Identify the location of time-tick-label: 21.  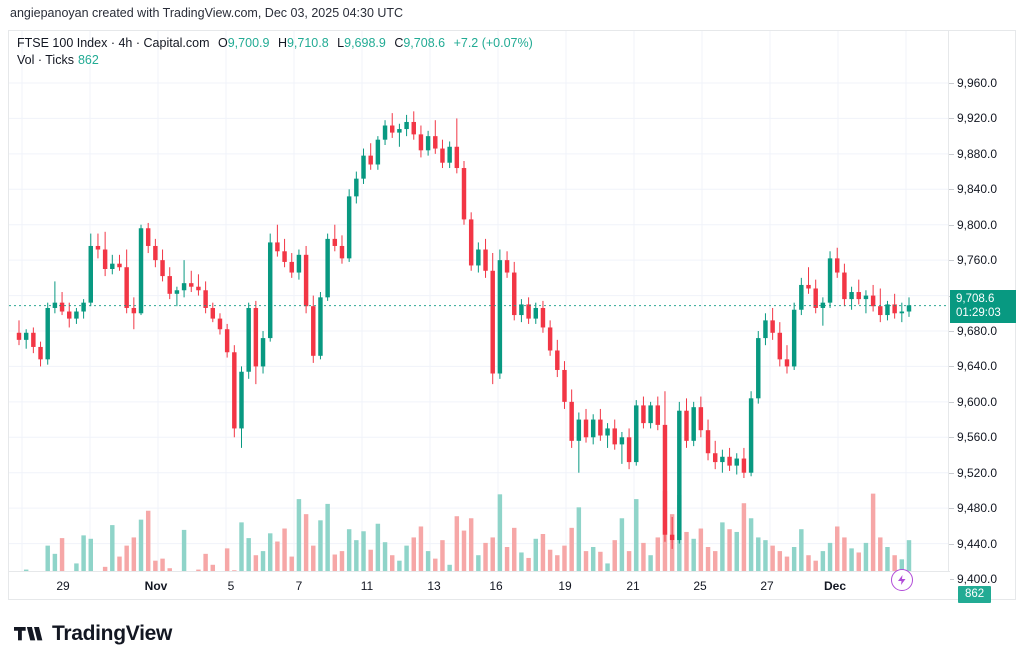
(633, 586).